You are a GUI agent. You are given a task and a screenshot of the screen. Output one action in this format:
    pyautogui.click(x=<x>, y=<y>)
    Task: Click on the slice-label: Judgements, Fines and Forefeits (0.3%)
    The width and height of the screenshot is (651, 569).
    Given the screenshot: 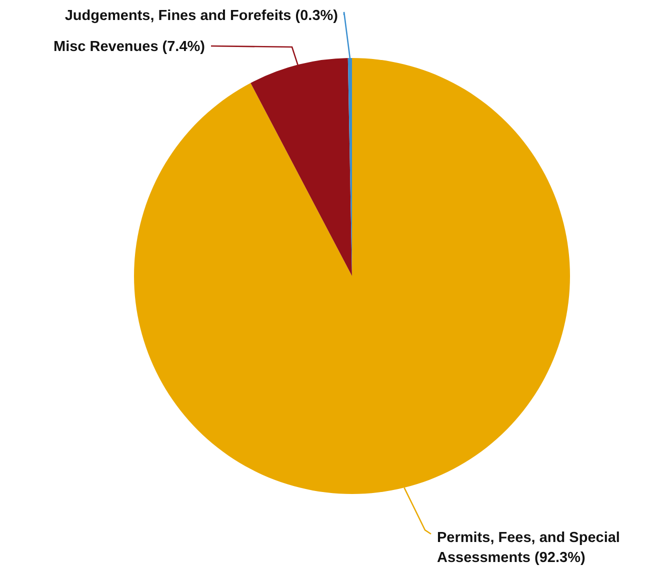 What is the action you would take?
    pyautogui.click(x=201, y=16)
    